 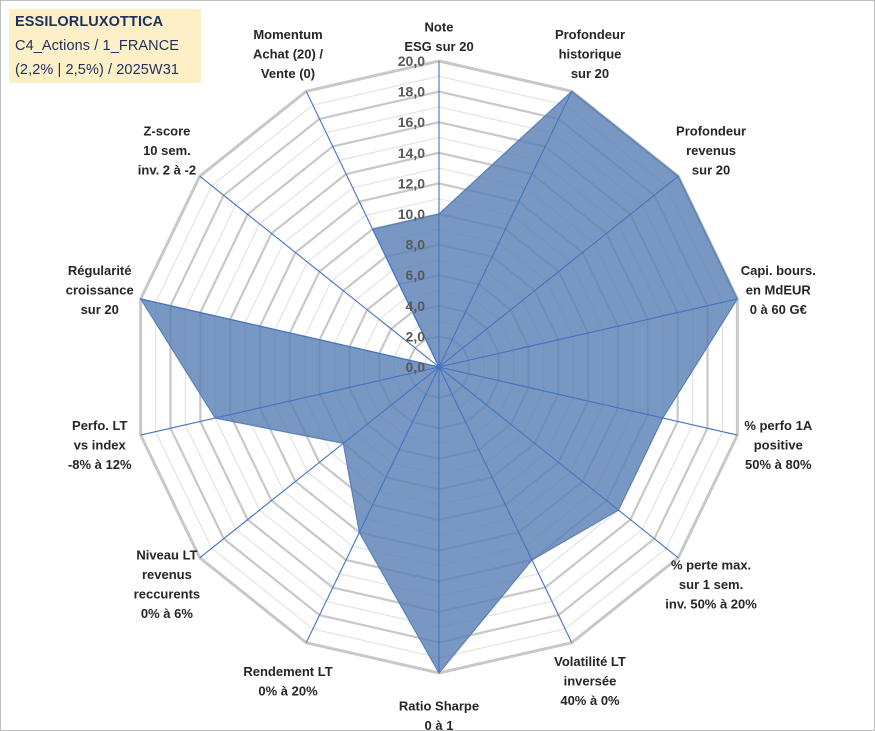 I want to click on axis-label-line: Régularité, so click(x=100, y=270).